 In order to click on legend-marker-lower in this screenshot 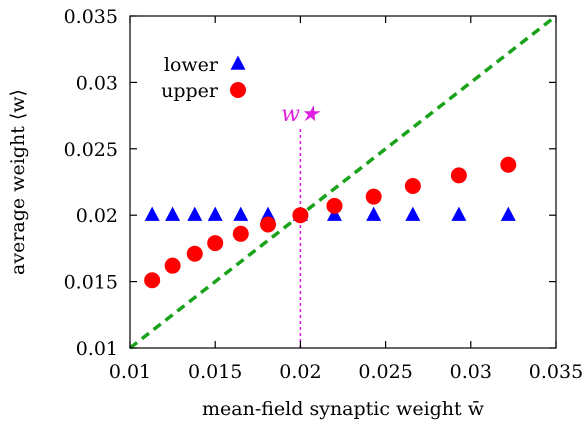, I will do `click(238, 62)`.